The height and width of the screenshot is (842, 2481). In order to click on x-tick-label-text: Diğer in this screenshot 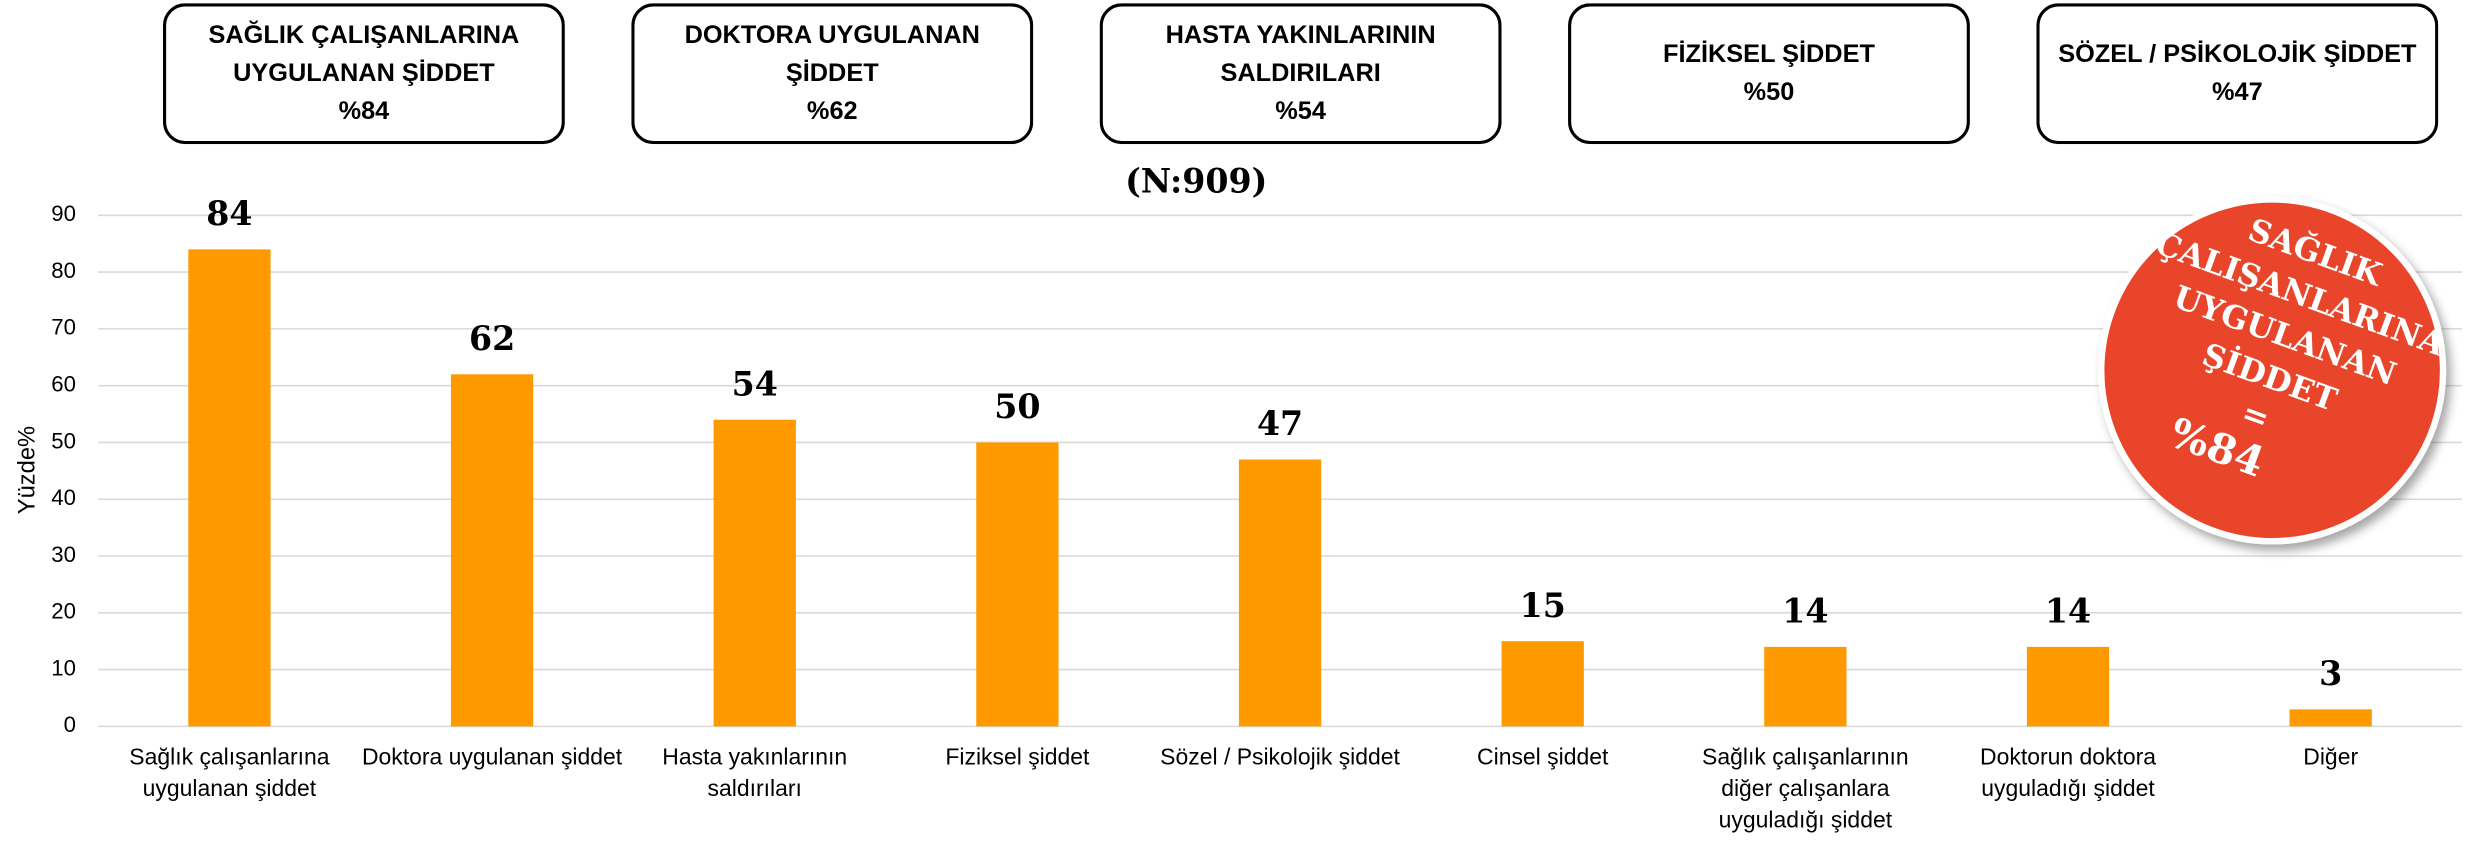, I will do `click(2331, 758)`.